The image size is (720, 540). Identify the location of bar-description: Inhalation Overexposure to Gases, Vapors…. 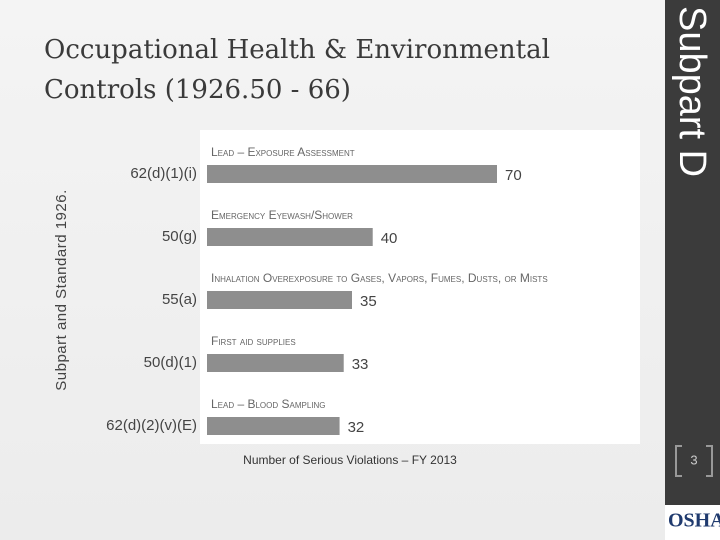
(379, 278).